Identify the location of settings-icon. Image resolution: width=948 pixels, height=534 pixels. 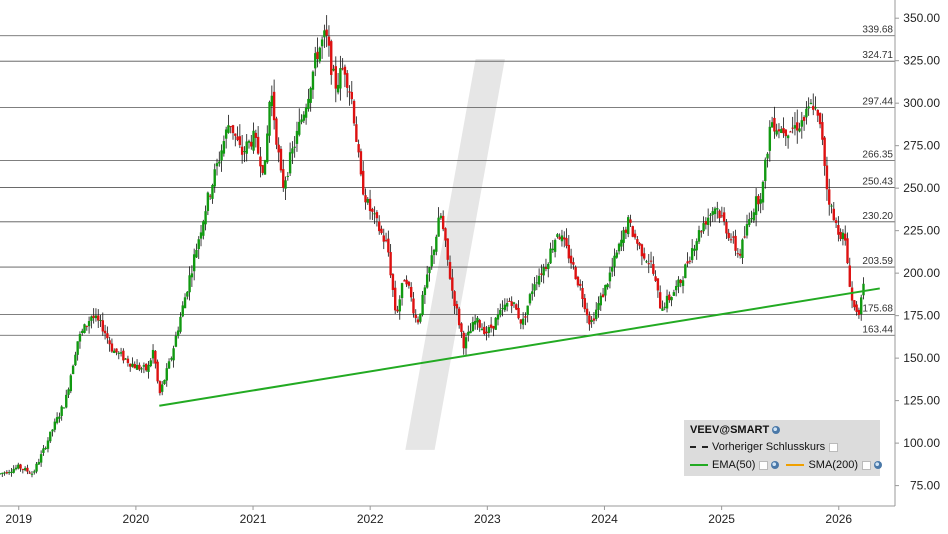
(776, 430).